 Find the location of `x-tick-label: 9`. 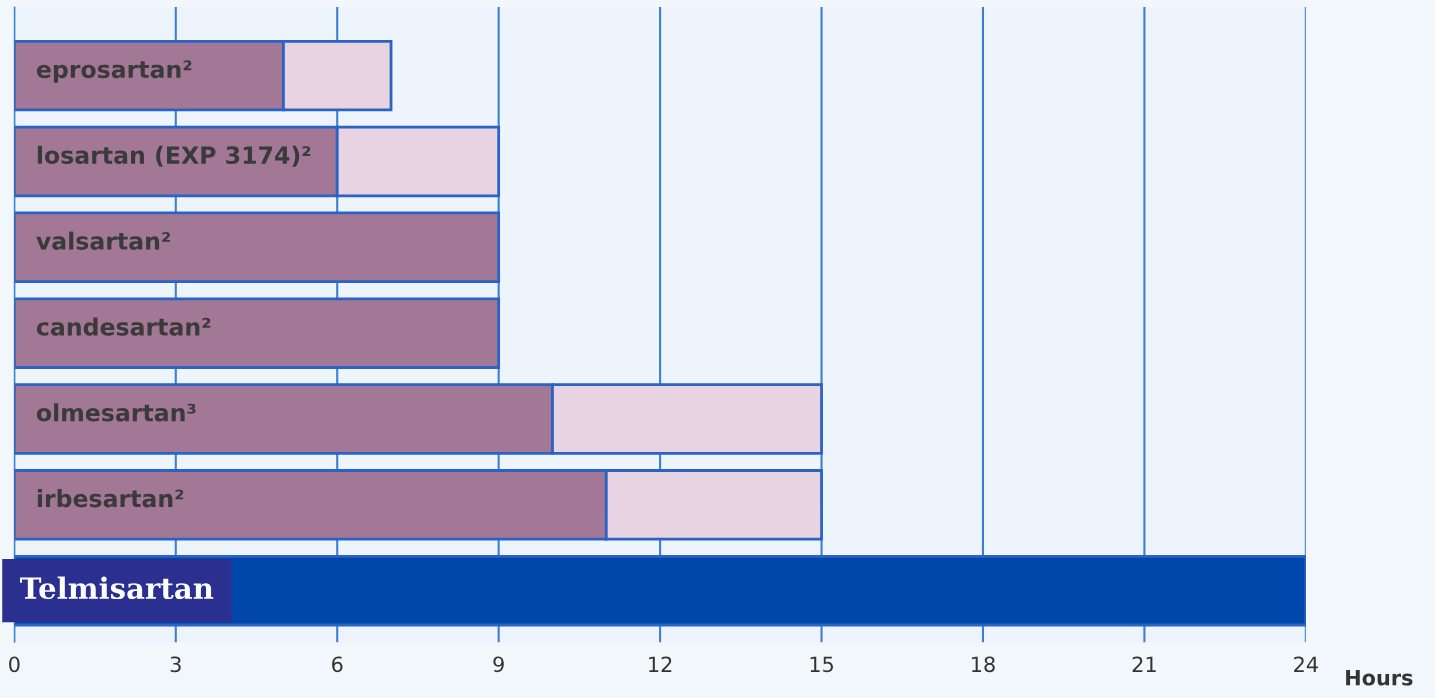

x-tick-label: 9 is located at coordinates (498, 664).